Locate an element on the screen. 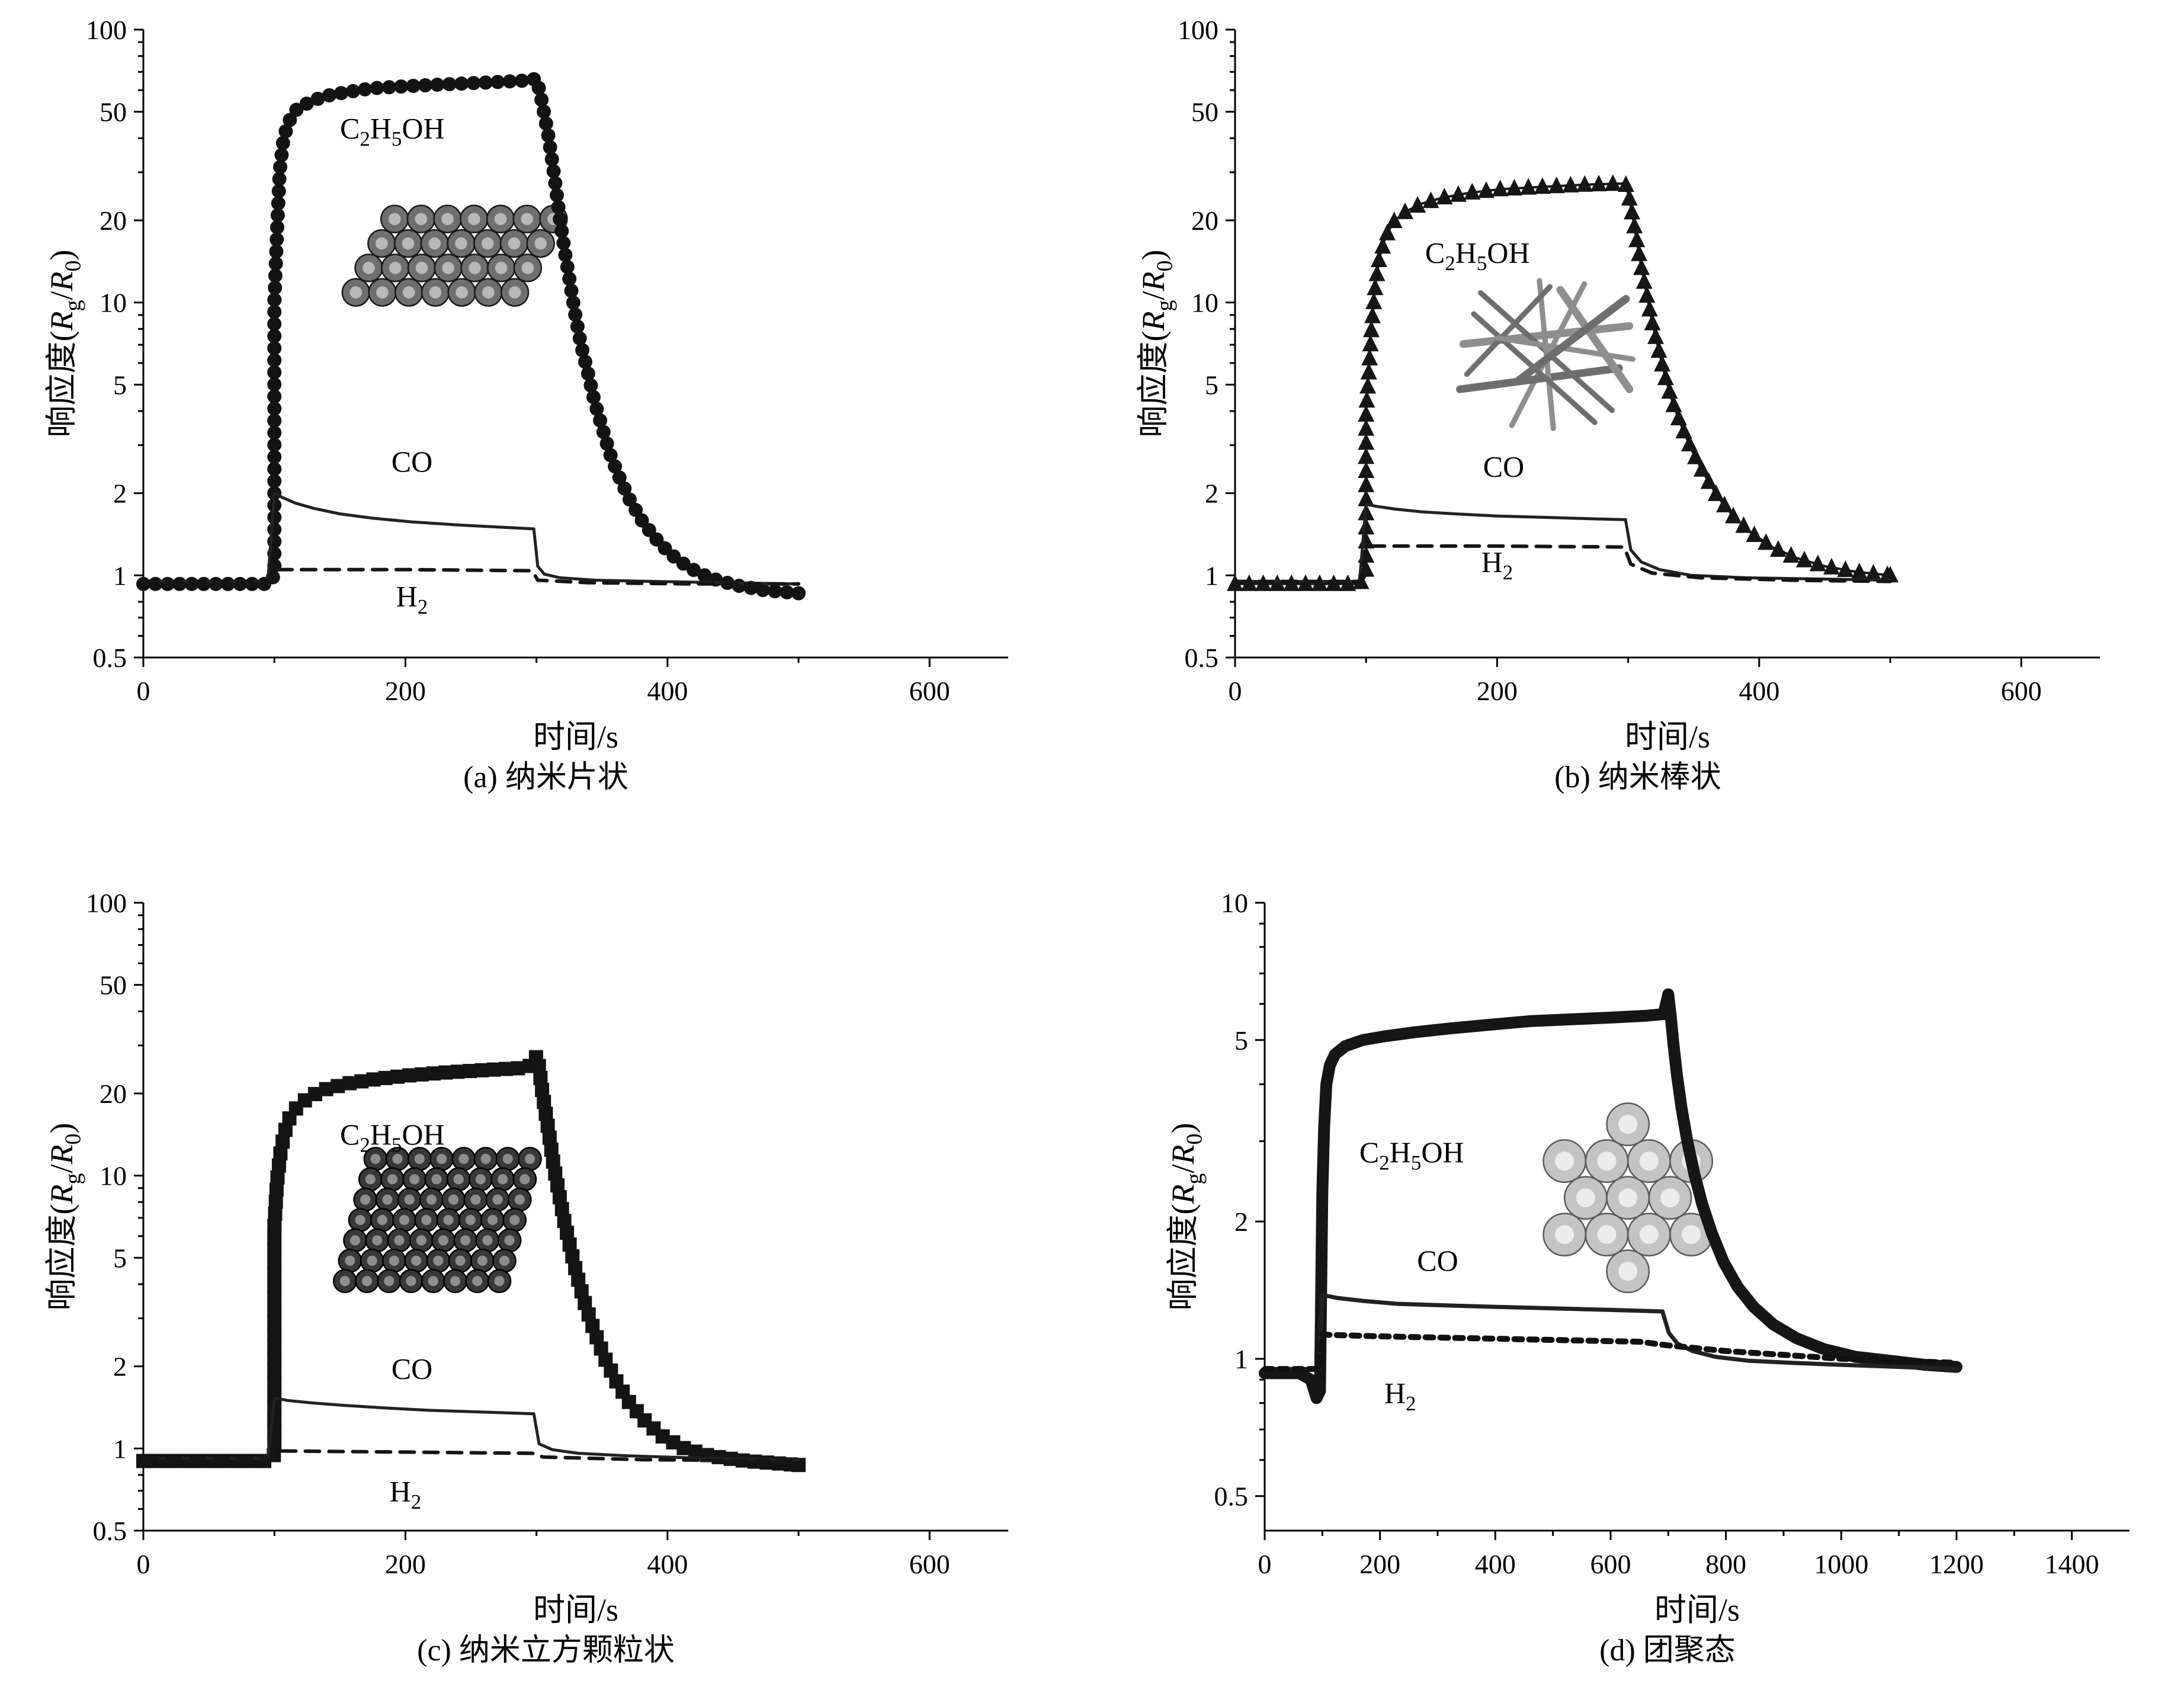 The width and height of the screenshot is (2184, 1703). caption-a: (a) 纳米片状 is located at coordinates (545, 777).